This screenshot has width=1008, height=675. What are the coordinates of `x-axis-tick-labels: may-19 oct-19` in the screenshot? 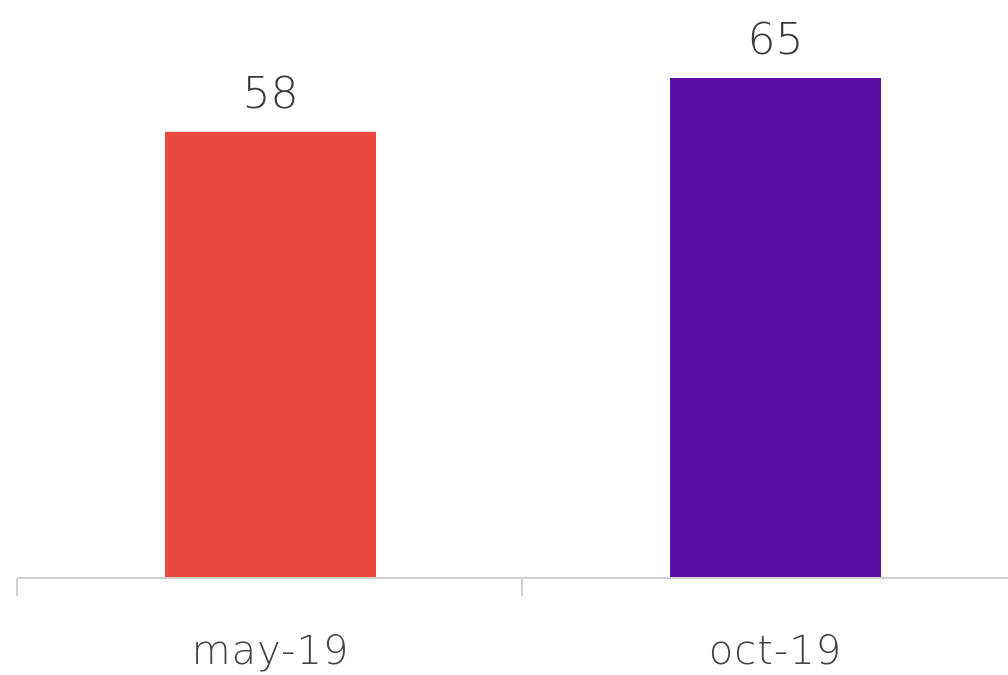 It's located at (517, 651).